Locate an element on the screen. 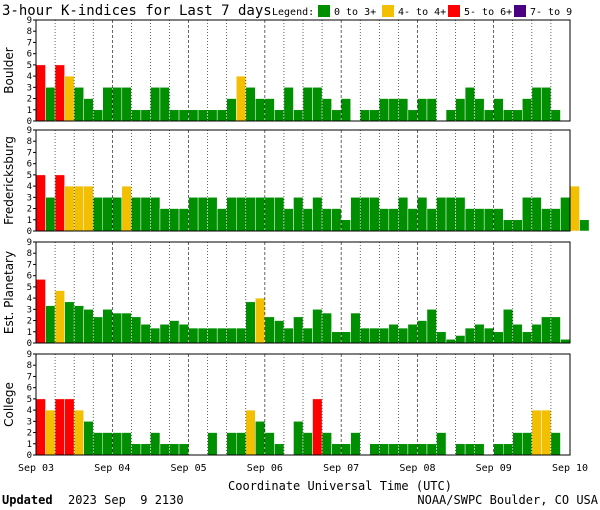 The image size is (600, 510). updated-label: Updated is located at coordinates (27, 500).